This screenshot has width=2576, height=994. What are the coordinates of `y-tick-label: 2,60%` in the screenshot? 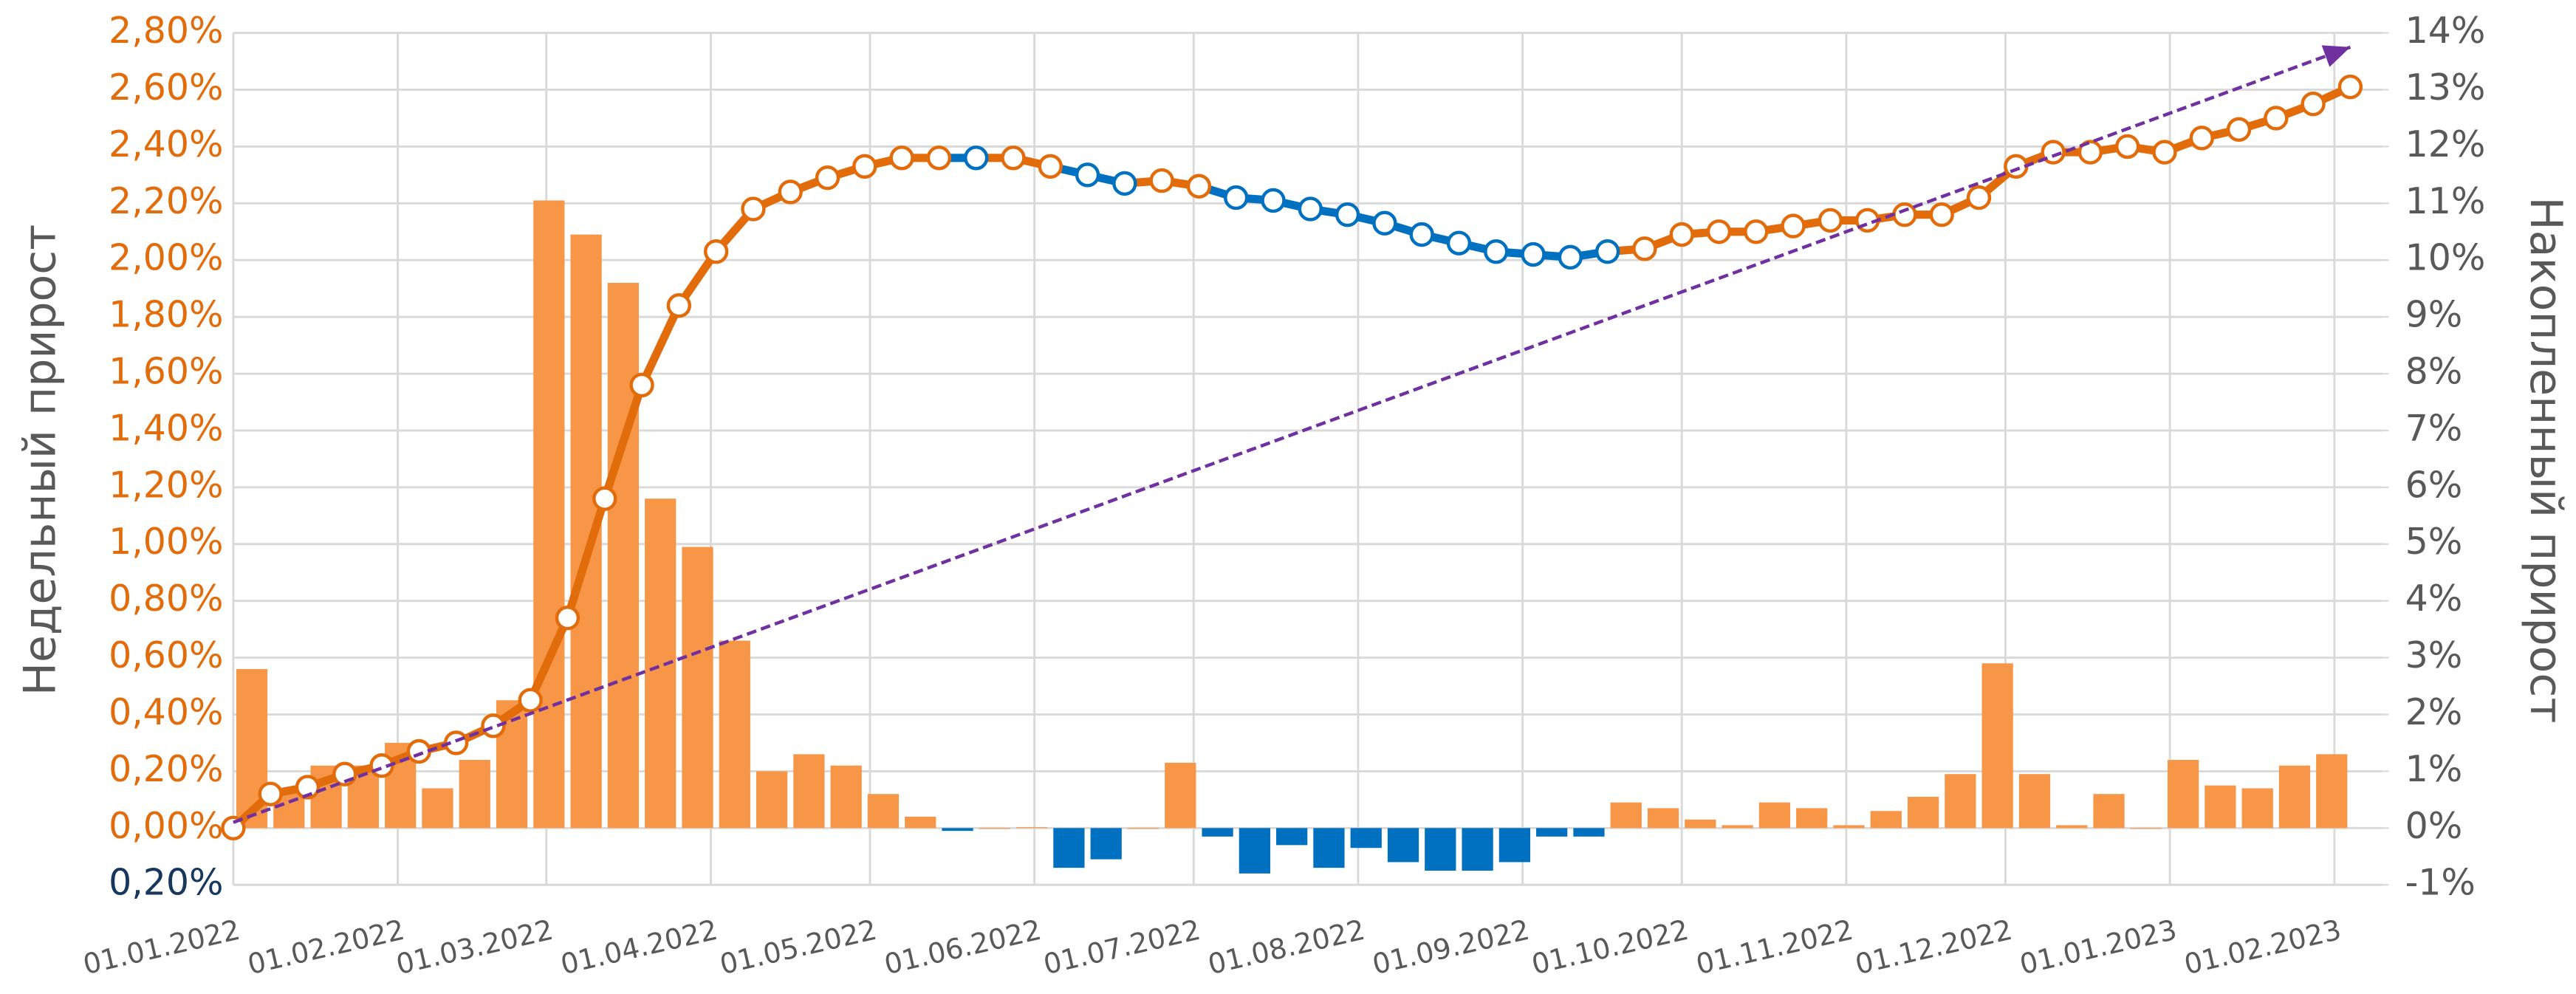 It's located at (166, 88).